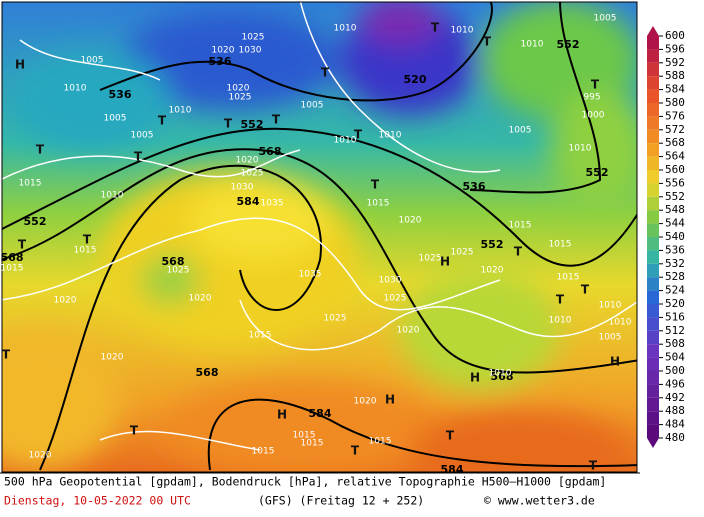 Image resolution: width=704 pixels, height=517 pixels. Describe the element at coordinates (675, 249) in the screenshot. I see `colorbar-label: 536` at that location.